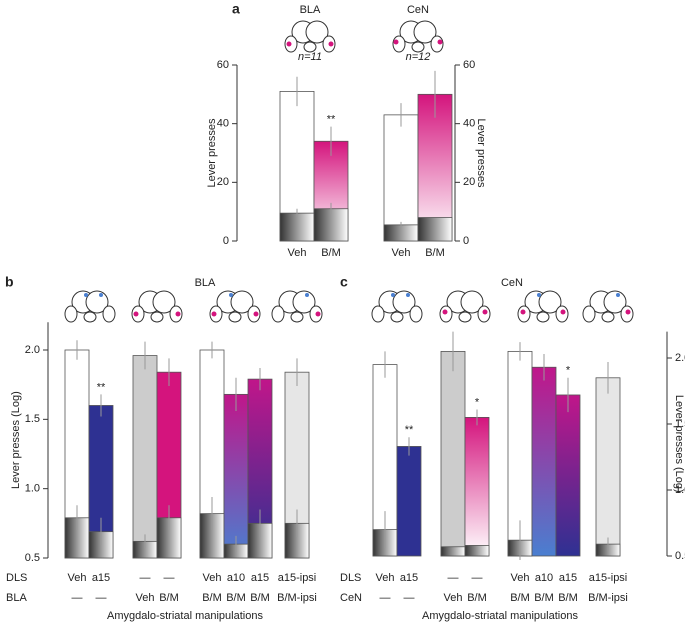  Describe the element at coordinates (351, 598) in the screenshot. I see `row-label: CeN` at that location.